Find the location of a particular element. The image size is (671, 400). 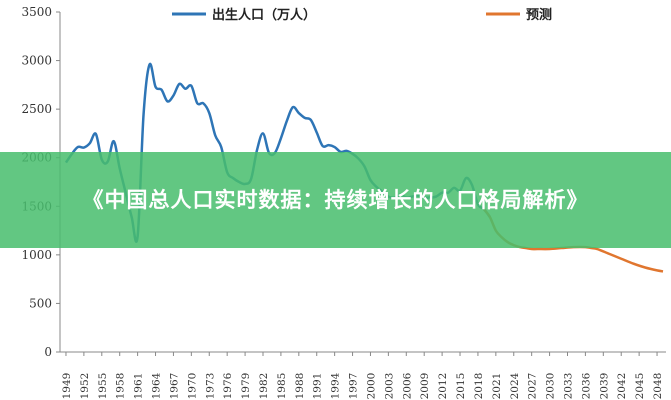

x-tick-label: 2012 is located at coordinates (443, 386).